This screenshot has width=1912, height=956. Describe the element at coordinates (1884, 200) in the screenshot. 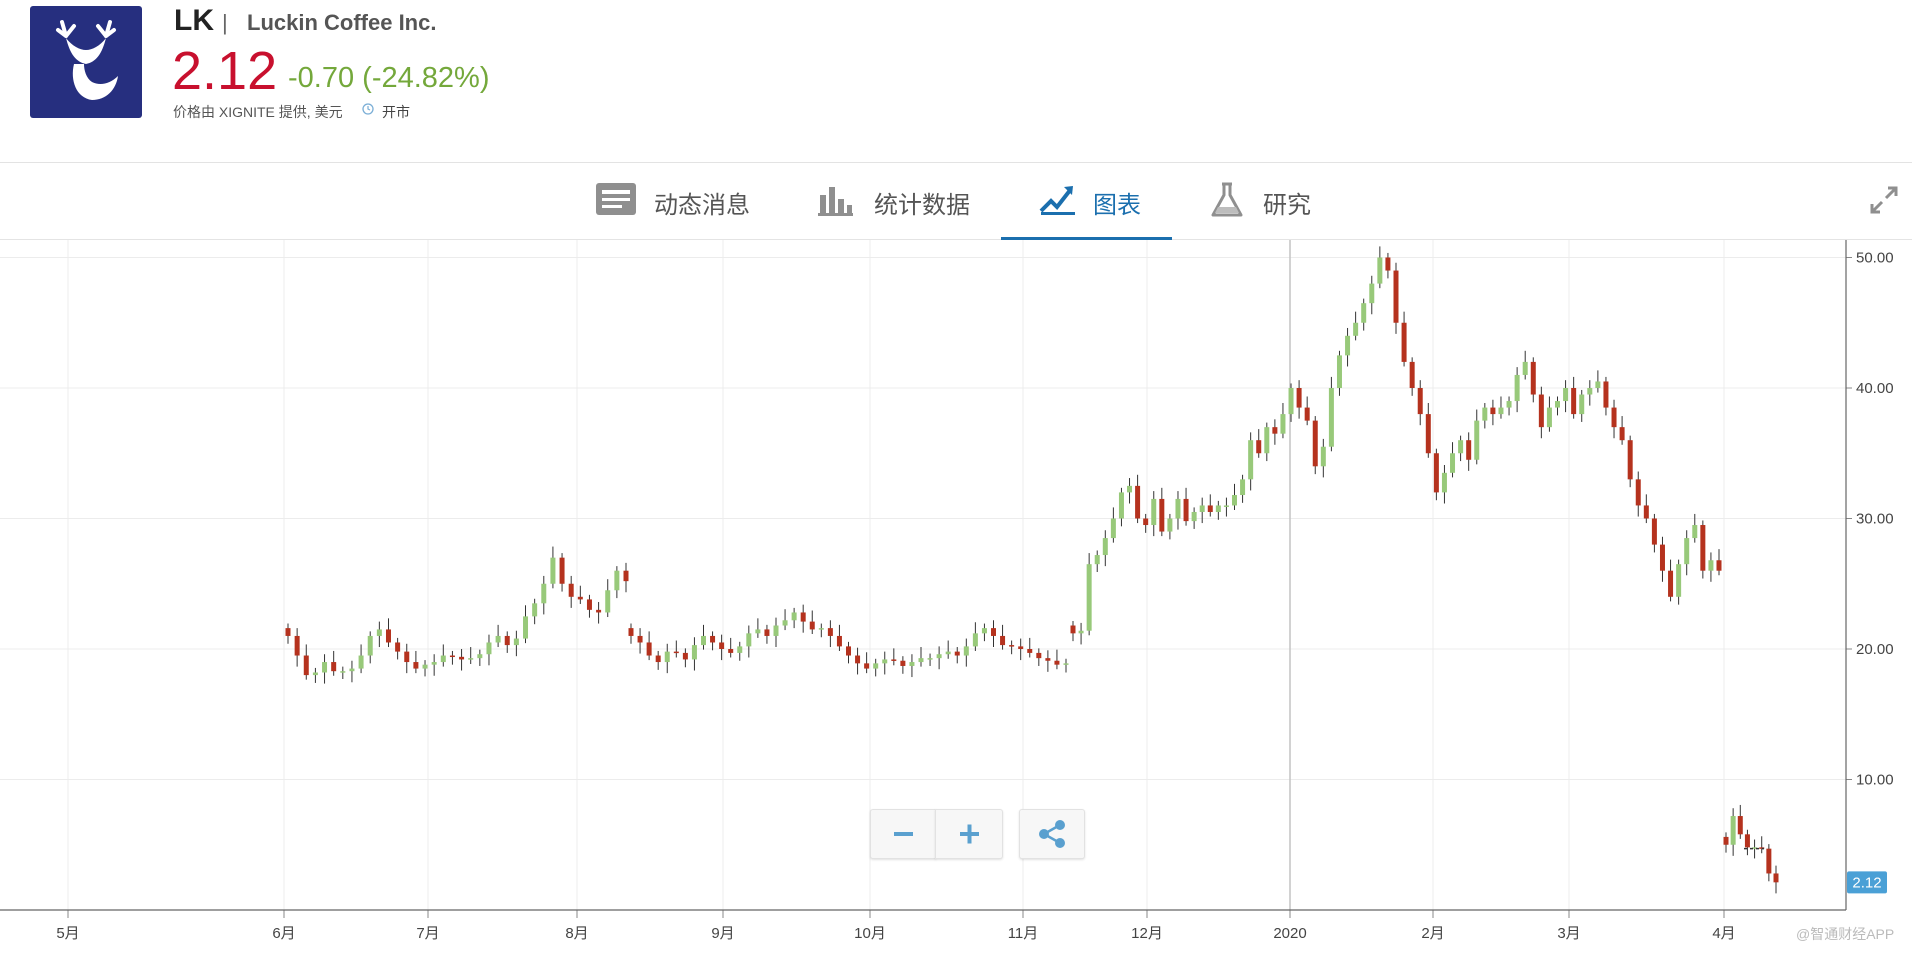

I see `expand-icon` at that location.